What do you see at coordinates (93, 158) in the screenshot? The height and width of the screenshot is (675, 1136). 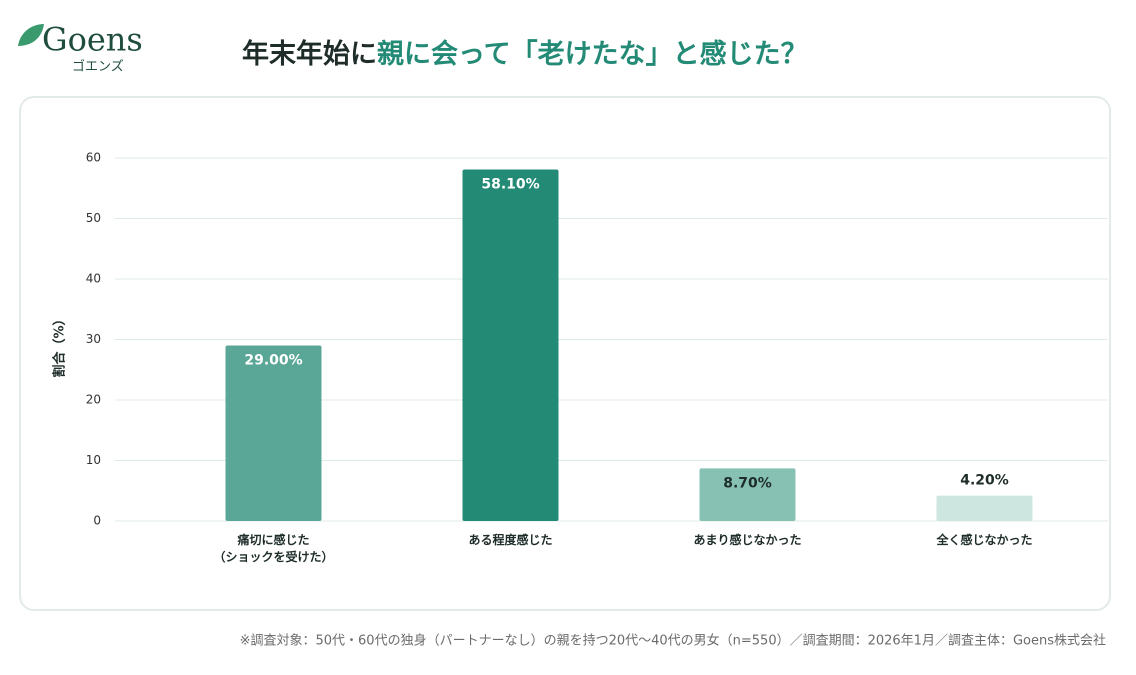 I see `y-tick-label: 60` at bounding box center [93, 158].